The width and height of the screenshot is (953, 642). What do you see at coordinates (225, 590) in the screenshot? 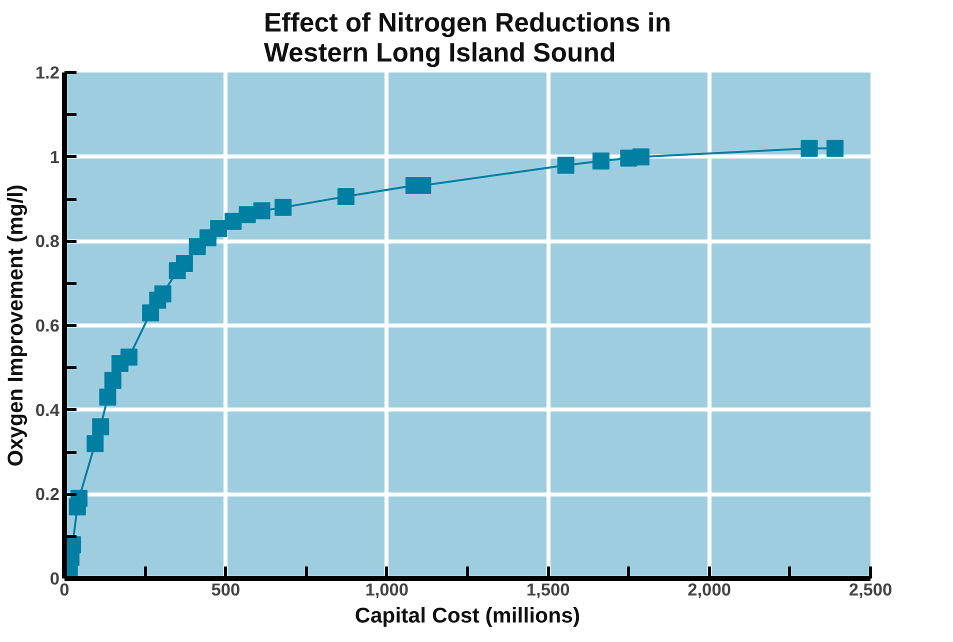
I see `x-tick-label: 500` at bounding box center [225, 590].